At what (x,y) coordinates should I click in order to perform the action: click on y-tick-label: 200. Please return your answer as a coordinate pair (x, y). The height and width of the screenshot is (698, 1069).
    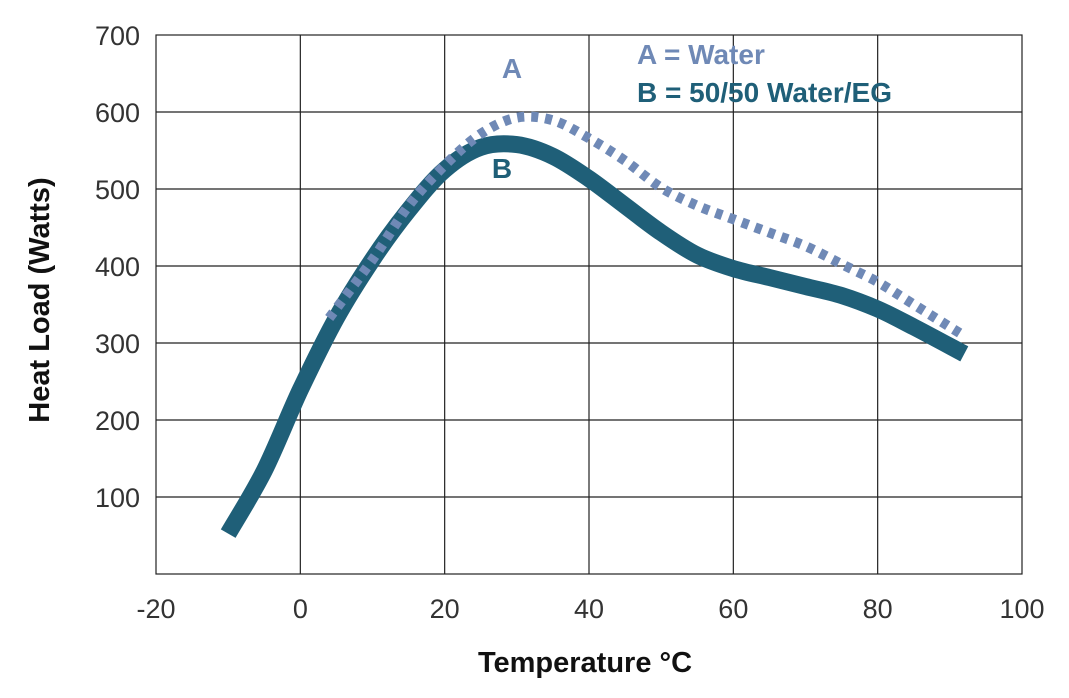
    Looking at the image, I should click on (117, 421).